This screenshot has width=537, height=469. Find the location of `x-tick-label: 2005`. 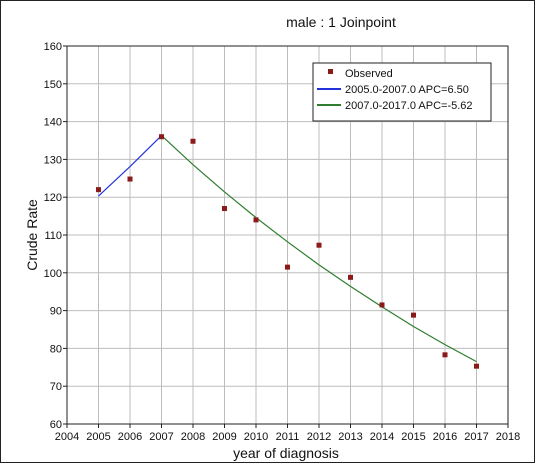

x-tick-label: 2005 is located at coordinates (98, 437).